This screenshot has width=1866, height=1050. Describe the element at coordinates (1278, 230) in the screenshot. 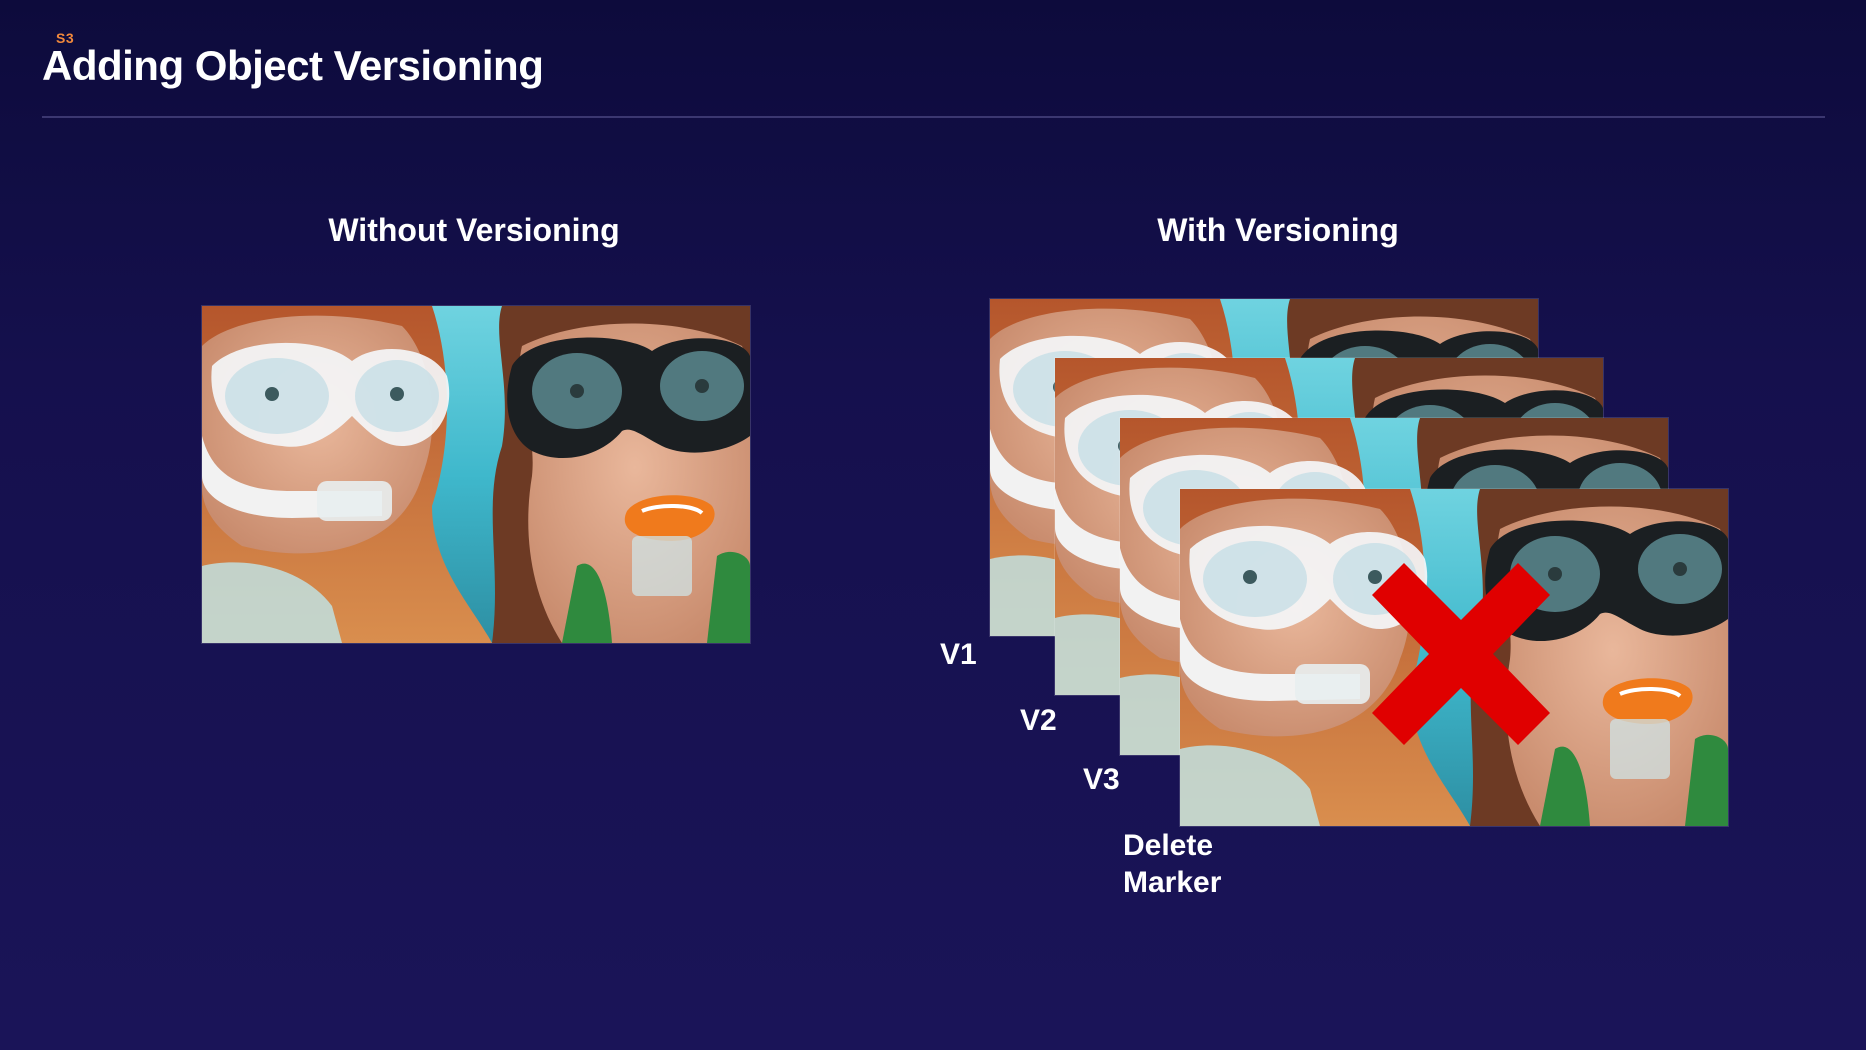

I see `with-versioning-heading: With Versioning` at that location.